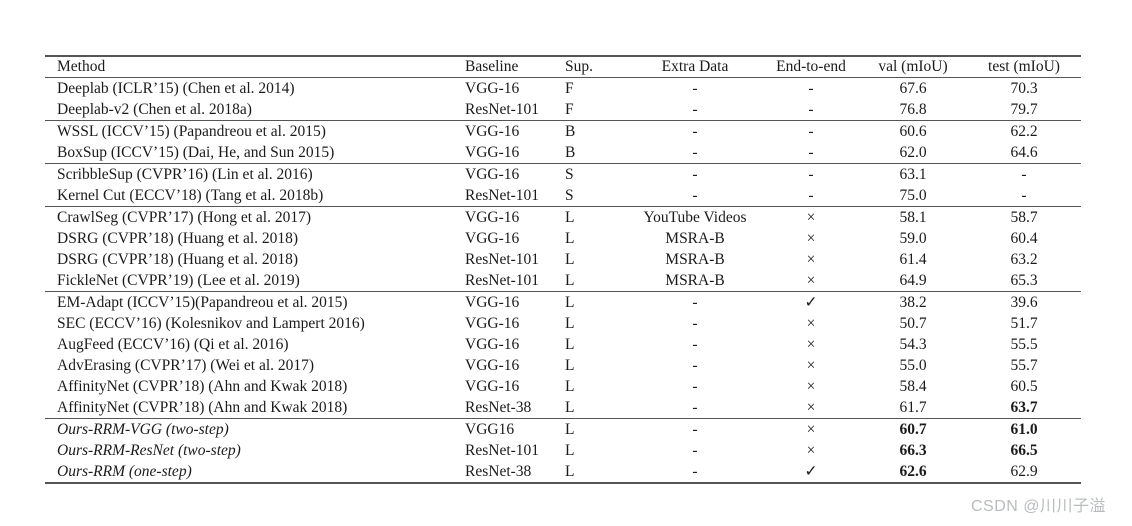  What do you see at coordinates (913, 365) in the screenshot?
I see `val-miou-cell: 55.0` at bounding box center [913, 365].